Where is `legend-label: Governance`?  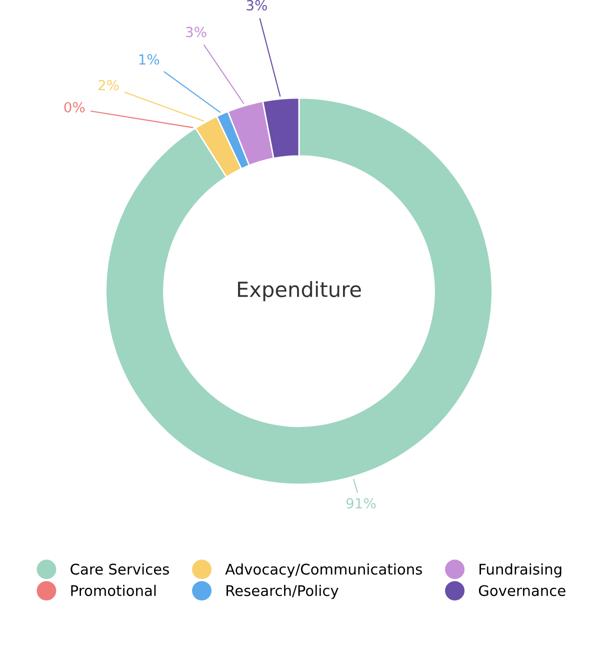 legend-label: Governance is located at coordinates (522, 590).